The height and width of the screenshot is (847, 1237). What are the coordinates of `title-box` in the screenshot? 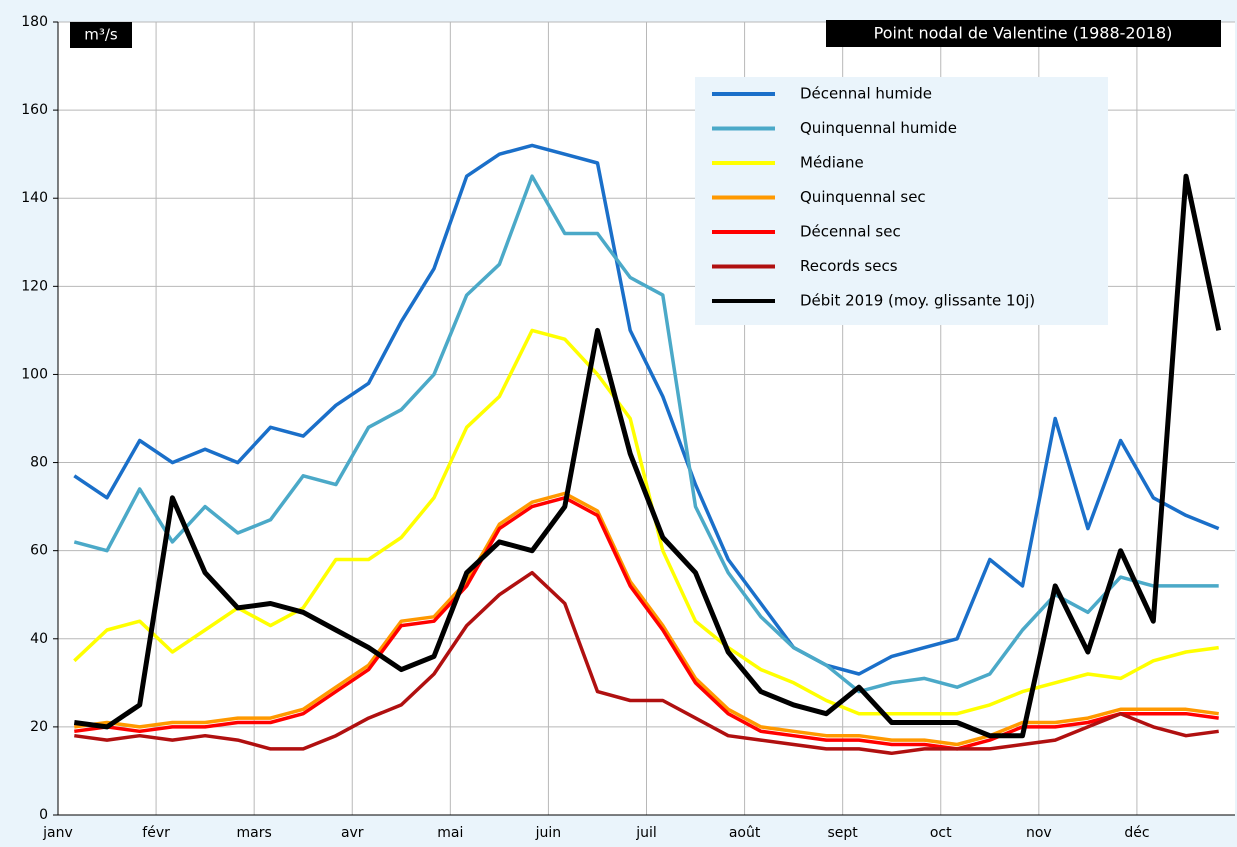 It's located at (1023, 33).